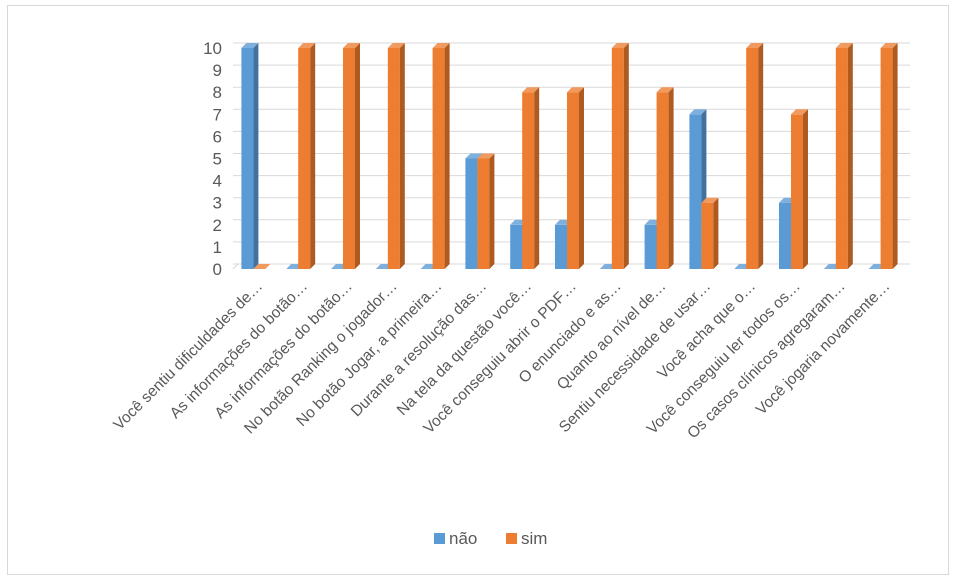 Image resolution: width=957 pixels, height=579 pixels. Describe the element at coordinates (490, 538) in the screenshot. I see `legend: não sim` at that location.